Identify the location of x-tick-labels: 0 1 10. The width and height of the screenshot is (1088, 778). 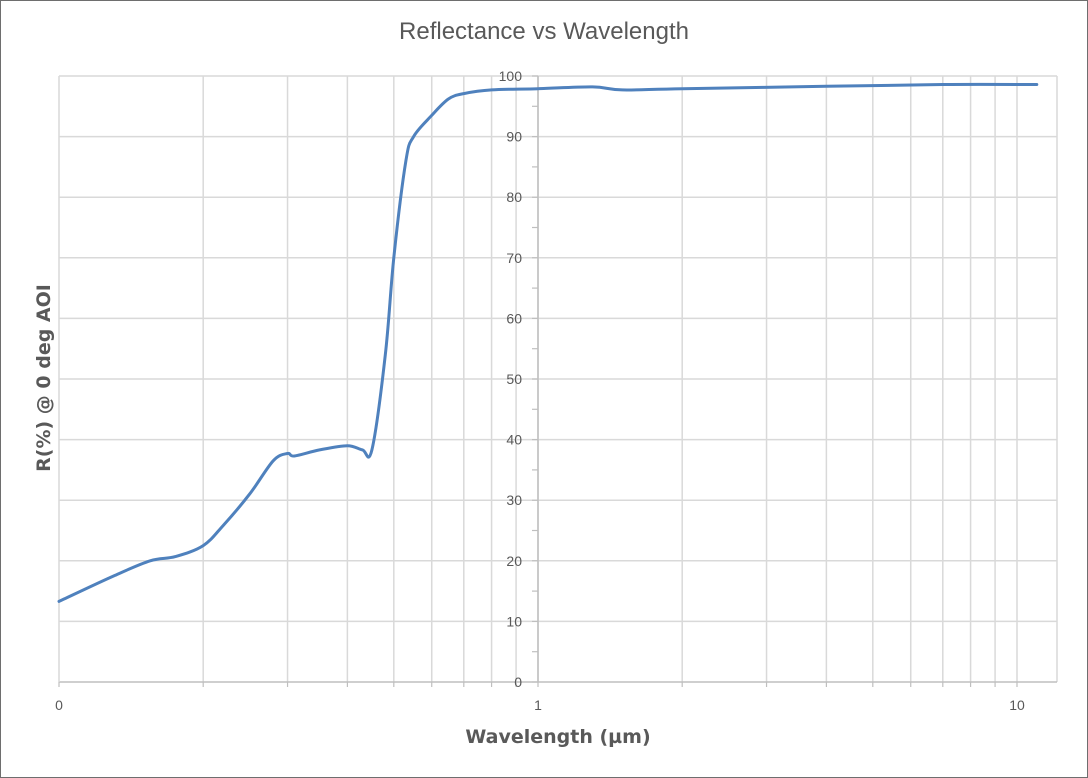
(540, 705).